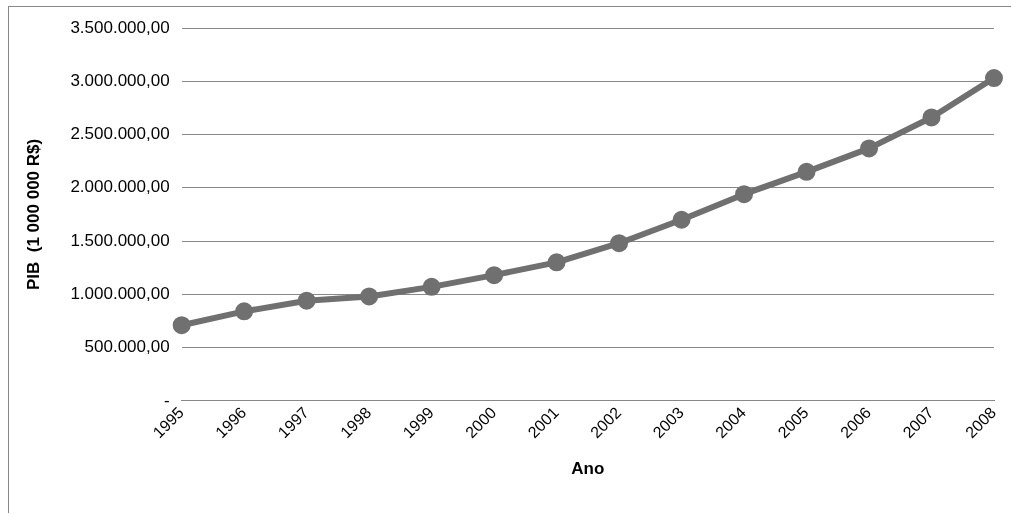  I want to click on y-tick-label: 2.000.000,00, so click(120, 187).